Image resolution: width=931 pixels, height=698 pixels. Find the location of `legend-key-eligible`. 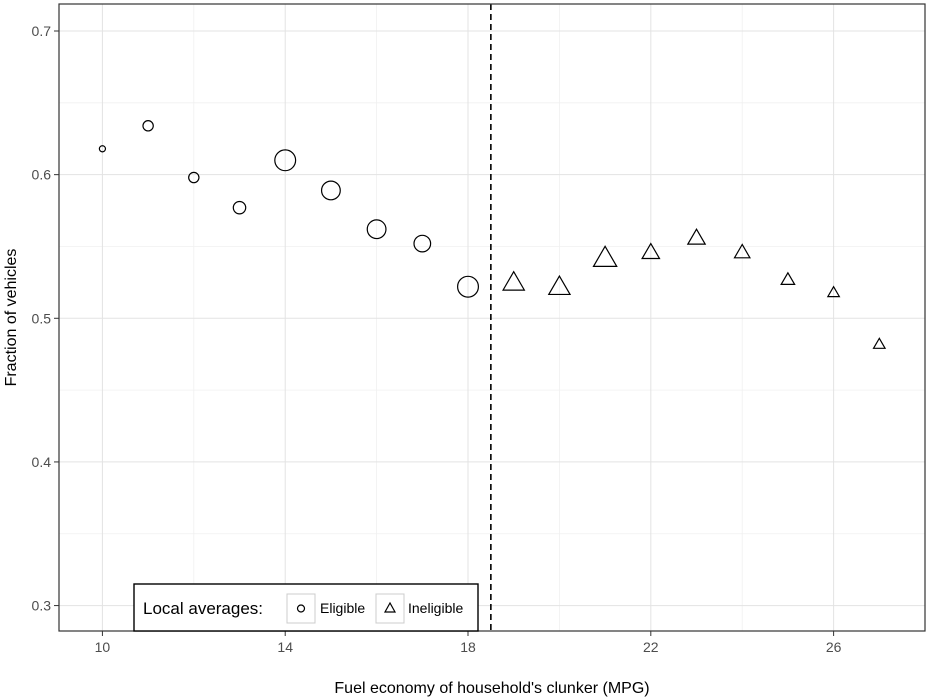

legend-key-eligible is located at coordinates (301, 608).